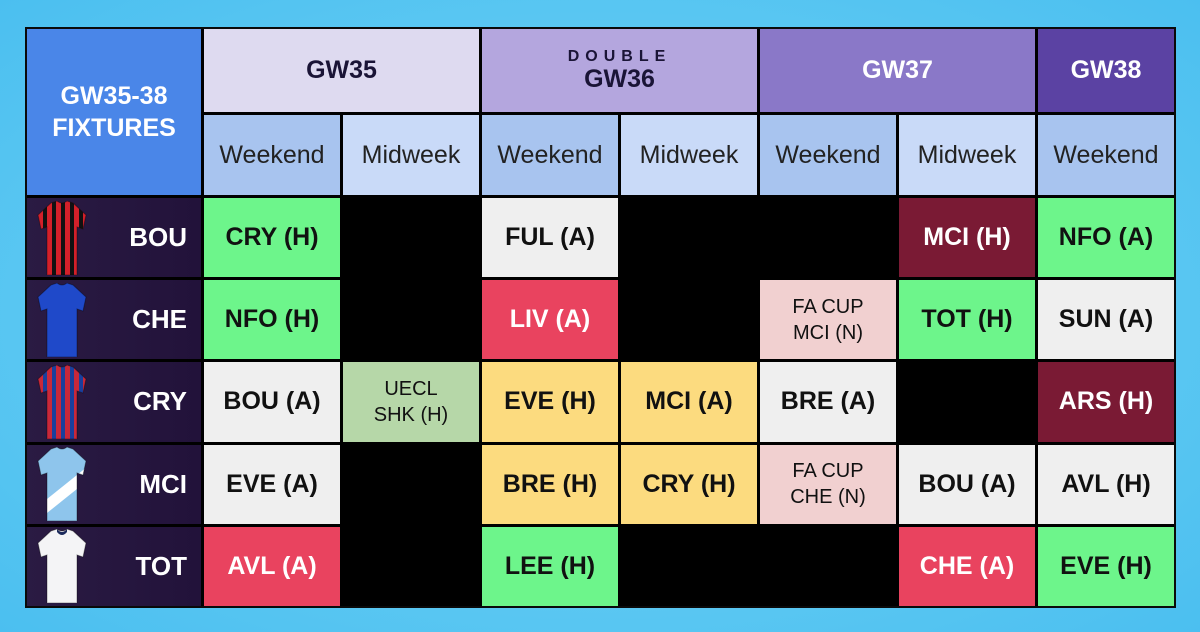 The width and height of the screenshot is (1200, 632). I want to click on fixture-cell: AVL (A), so click(272, 566).